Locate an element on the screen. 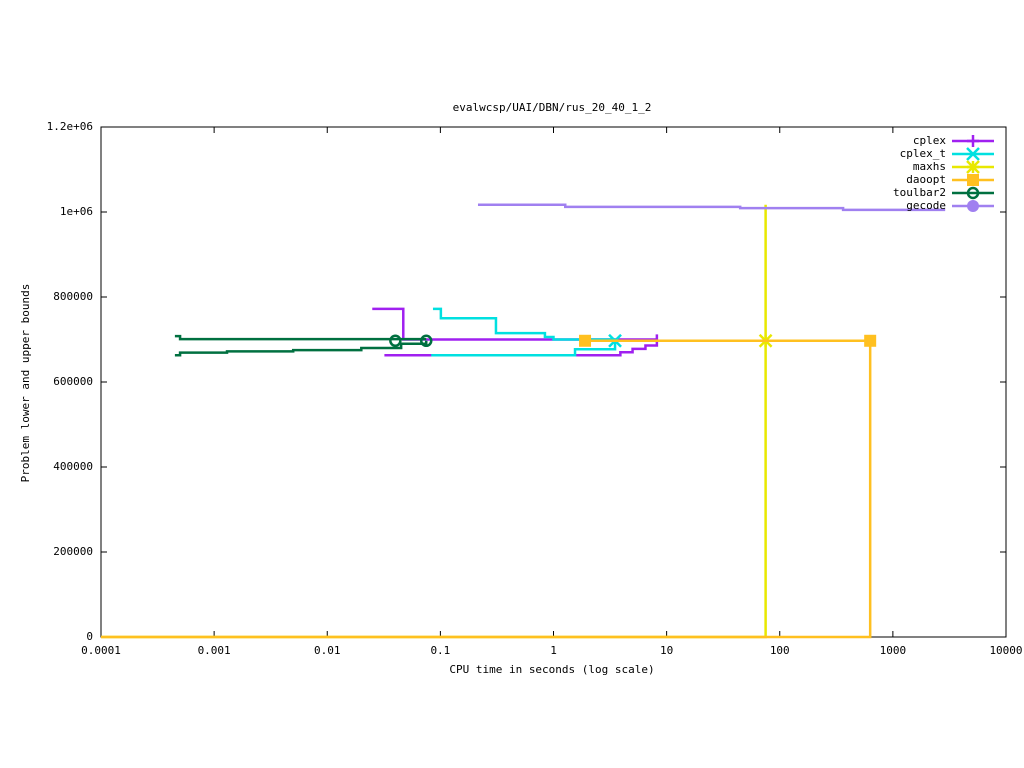  y-tick-label: 1e+06 is located at coordinates (76, 211).